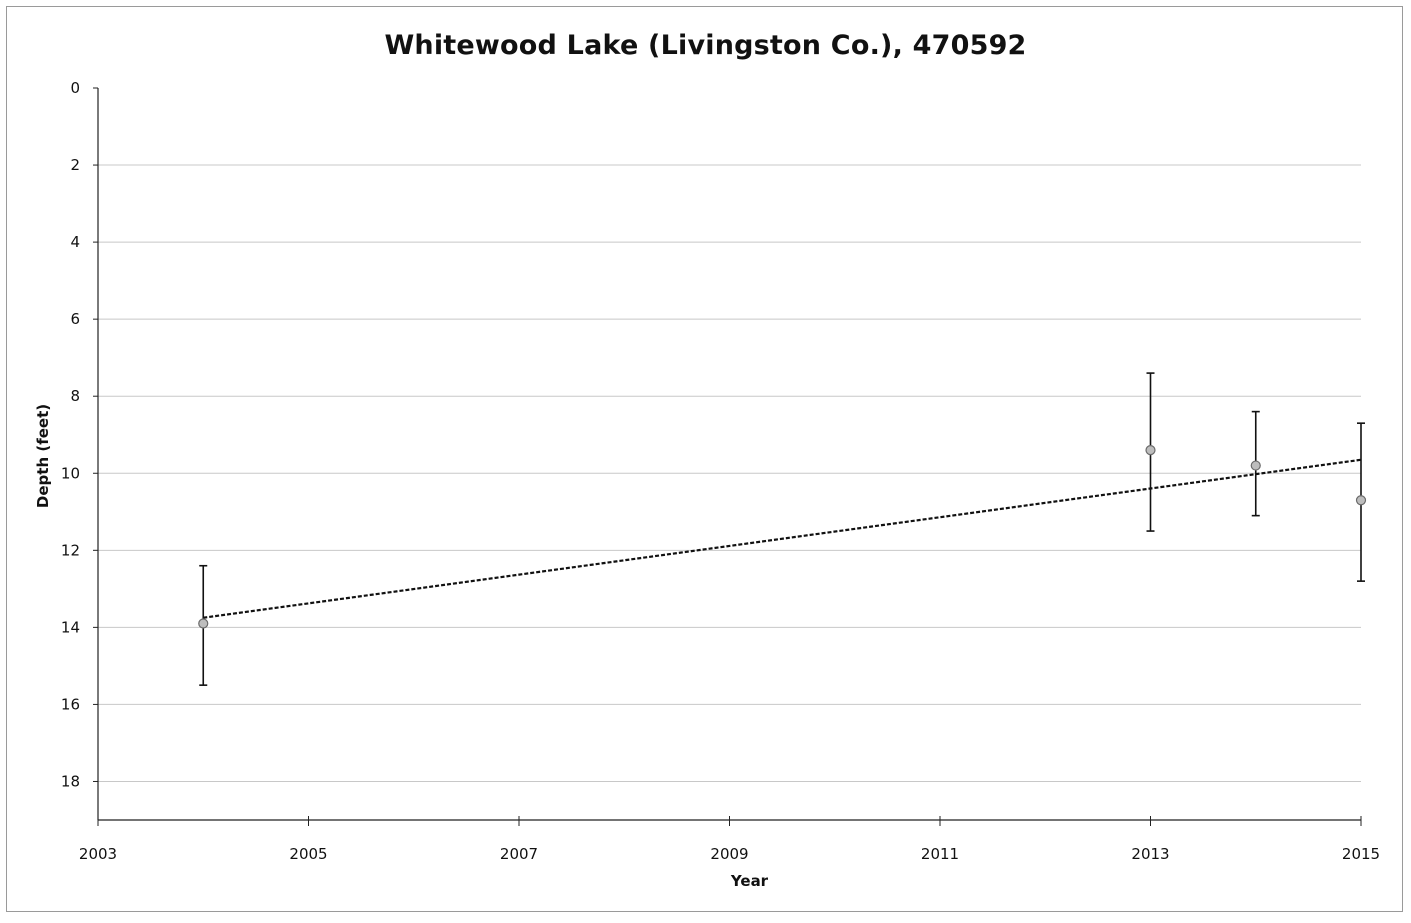  What do you see at coordinates (75, 165) in the screenshot?
I see `y-tick-label: 2` at bounding box center [75, 165].